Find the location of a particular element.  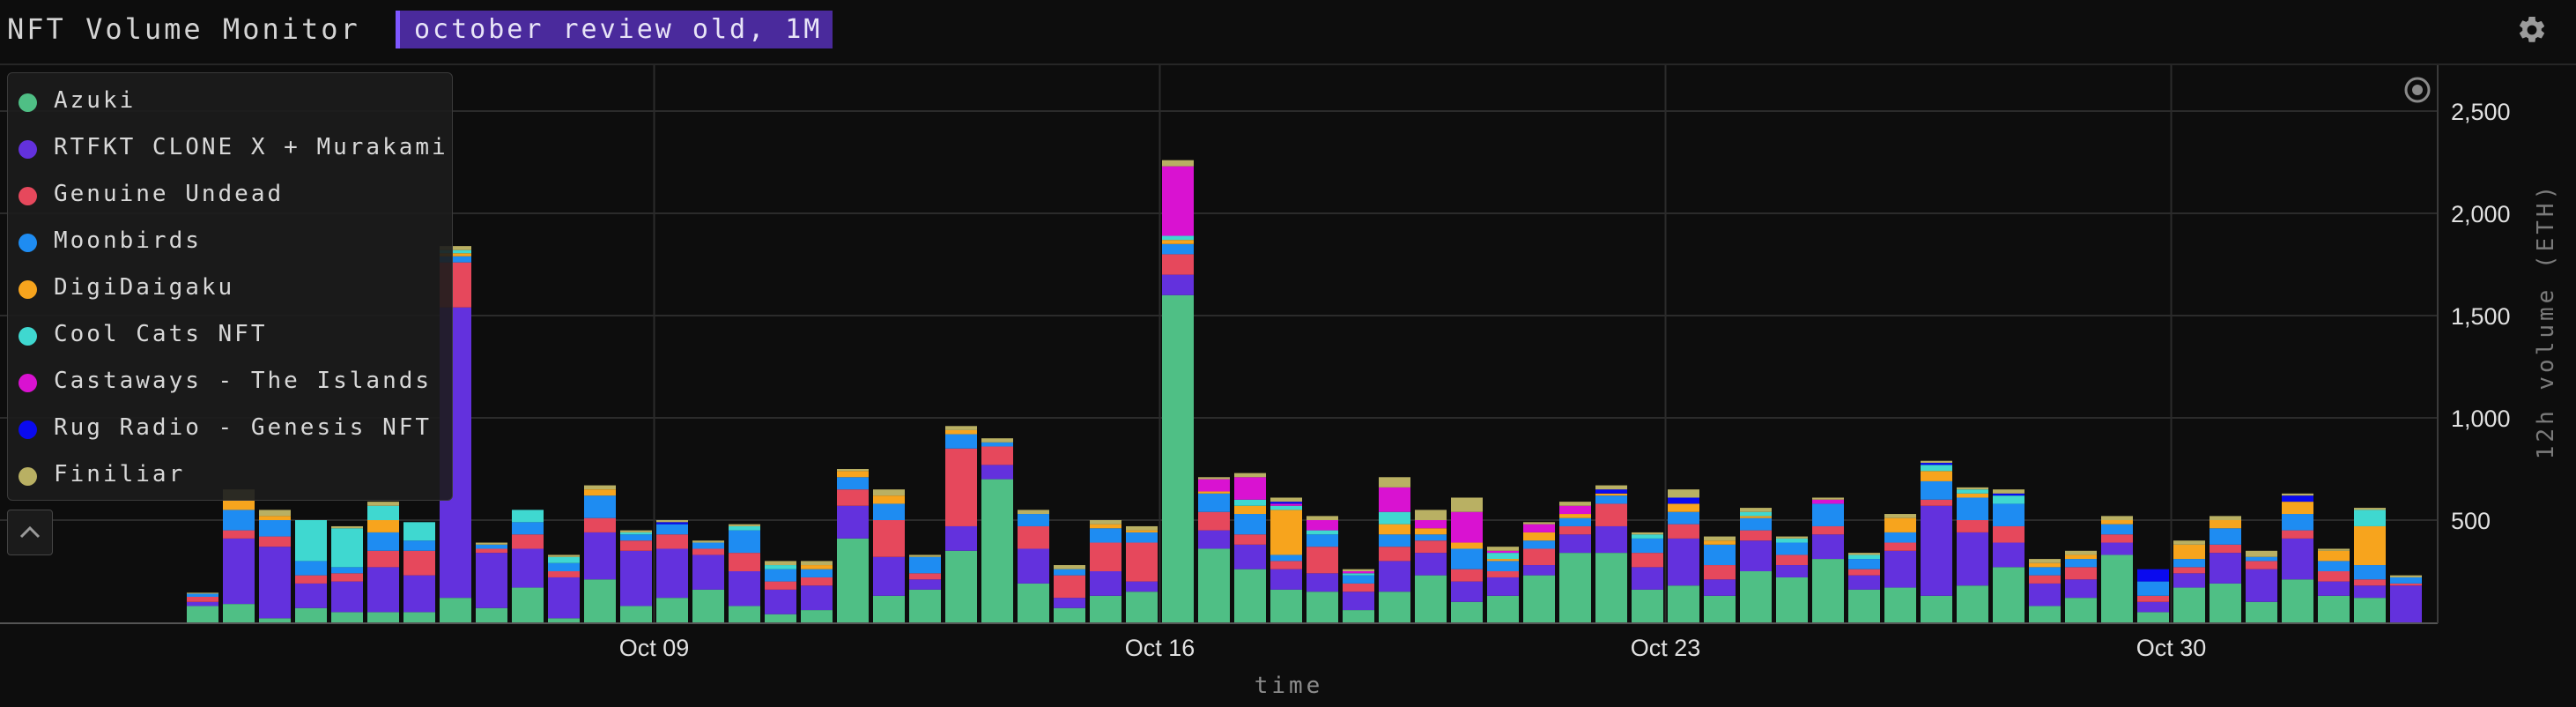

settings-button is located at coordinates (2532, 30).